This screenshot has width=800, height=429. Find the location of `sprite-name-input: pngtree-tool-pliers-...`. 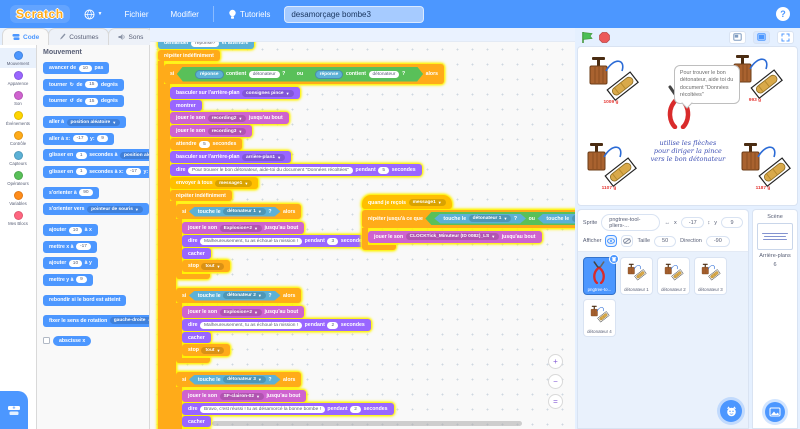

sprite-name-input: pngtree-tool-pliers-... is located at coordinates (631, 222).